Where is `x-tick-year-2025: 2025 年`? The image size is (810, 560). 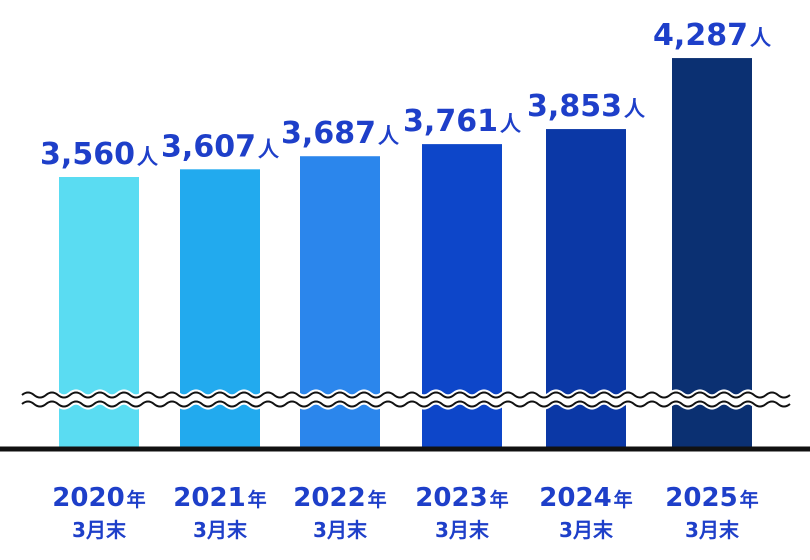 x-tick-year-2025: 2025 年 is located at coordinates (711, 498).